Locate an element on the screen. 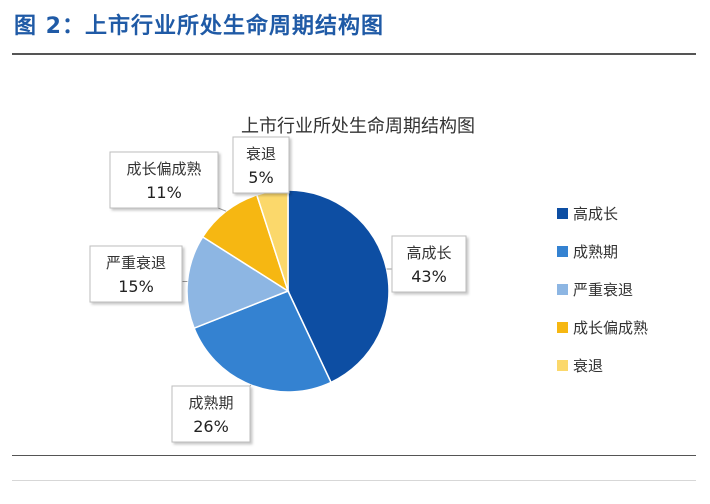 This screenshot has width=710, height=504. data-label-value-5: 5% is located at coordinates (260, 177).